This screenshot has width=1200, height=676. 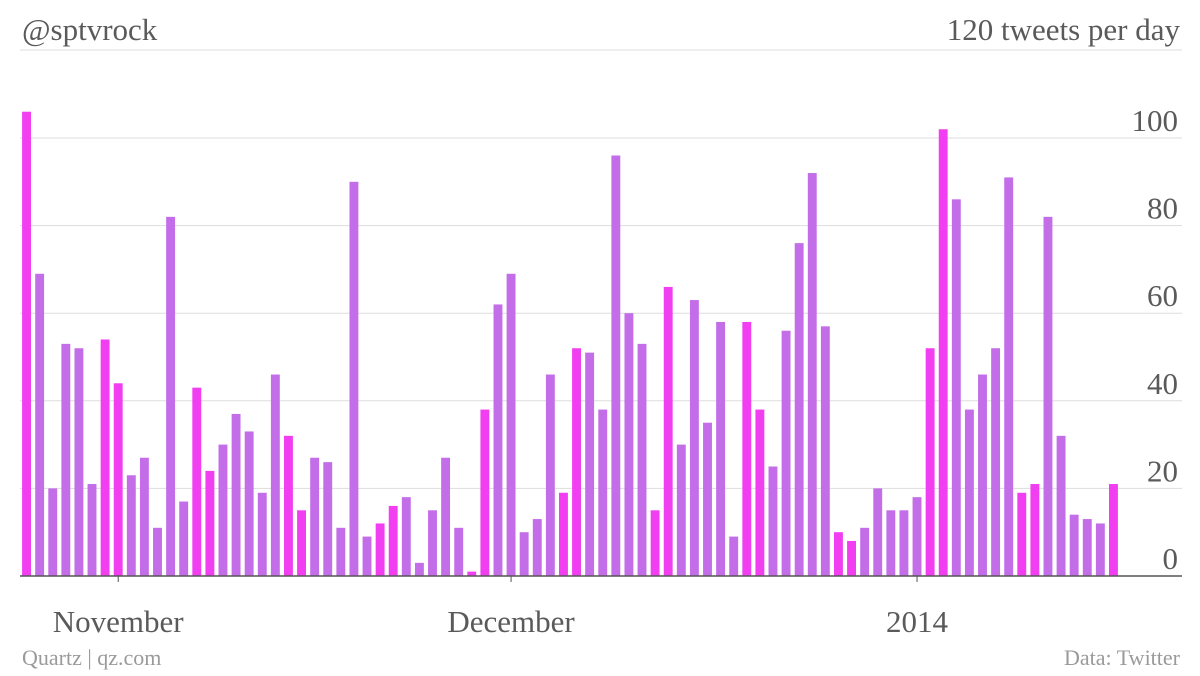 What do you see at coordinates (511, 621) in the screenshot?
I see `x-tick-label: December` at bounding box center [511, 621].